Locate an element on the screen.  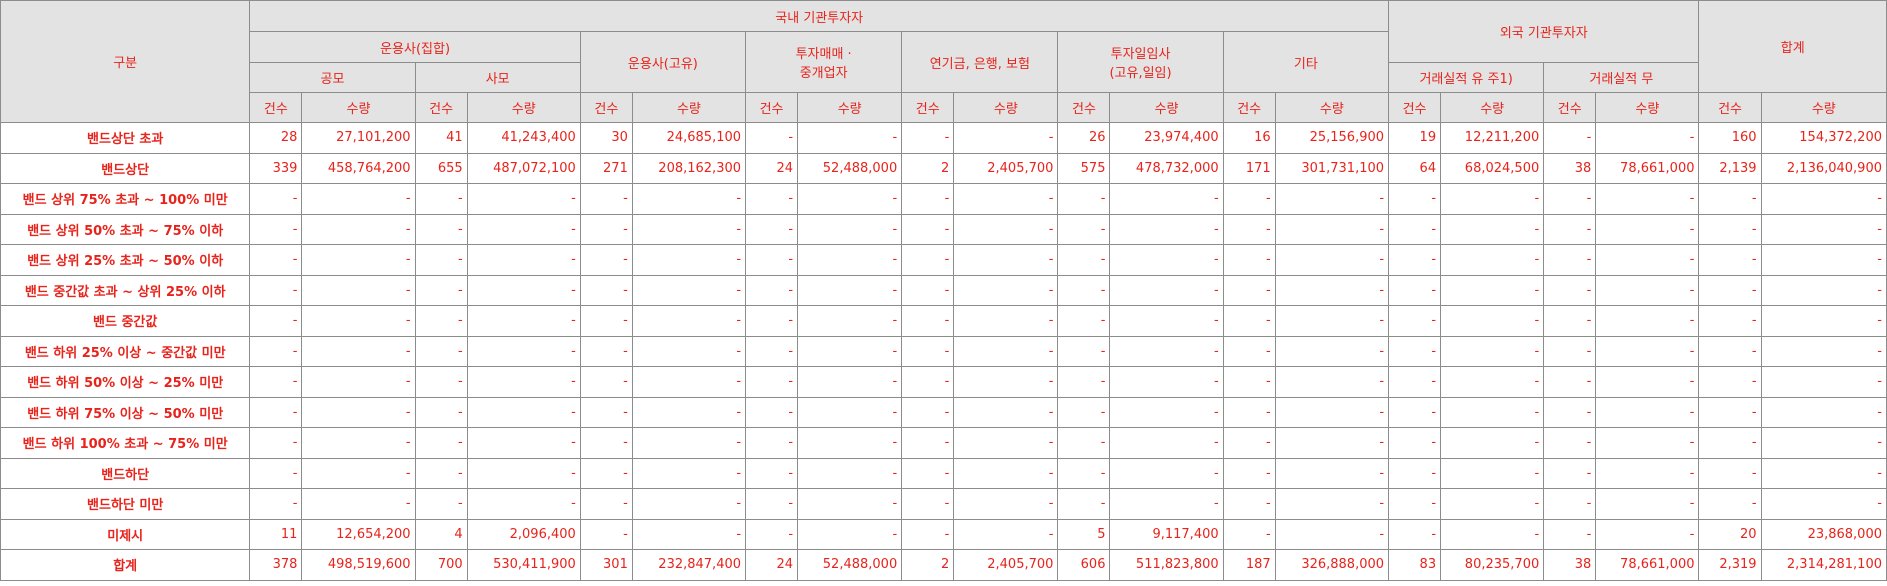
amount-cell: 52,488,000 is located at coordinates (850, 565).